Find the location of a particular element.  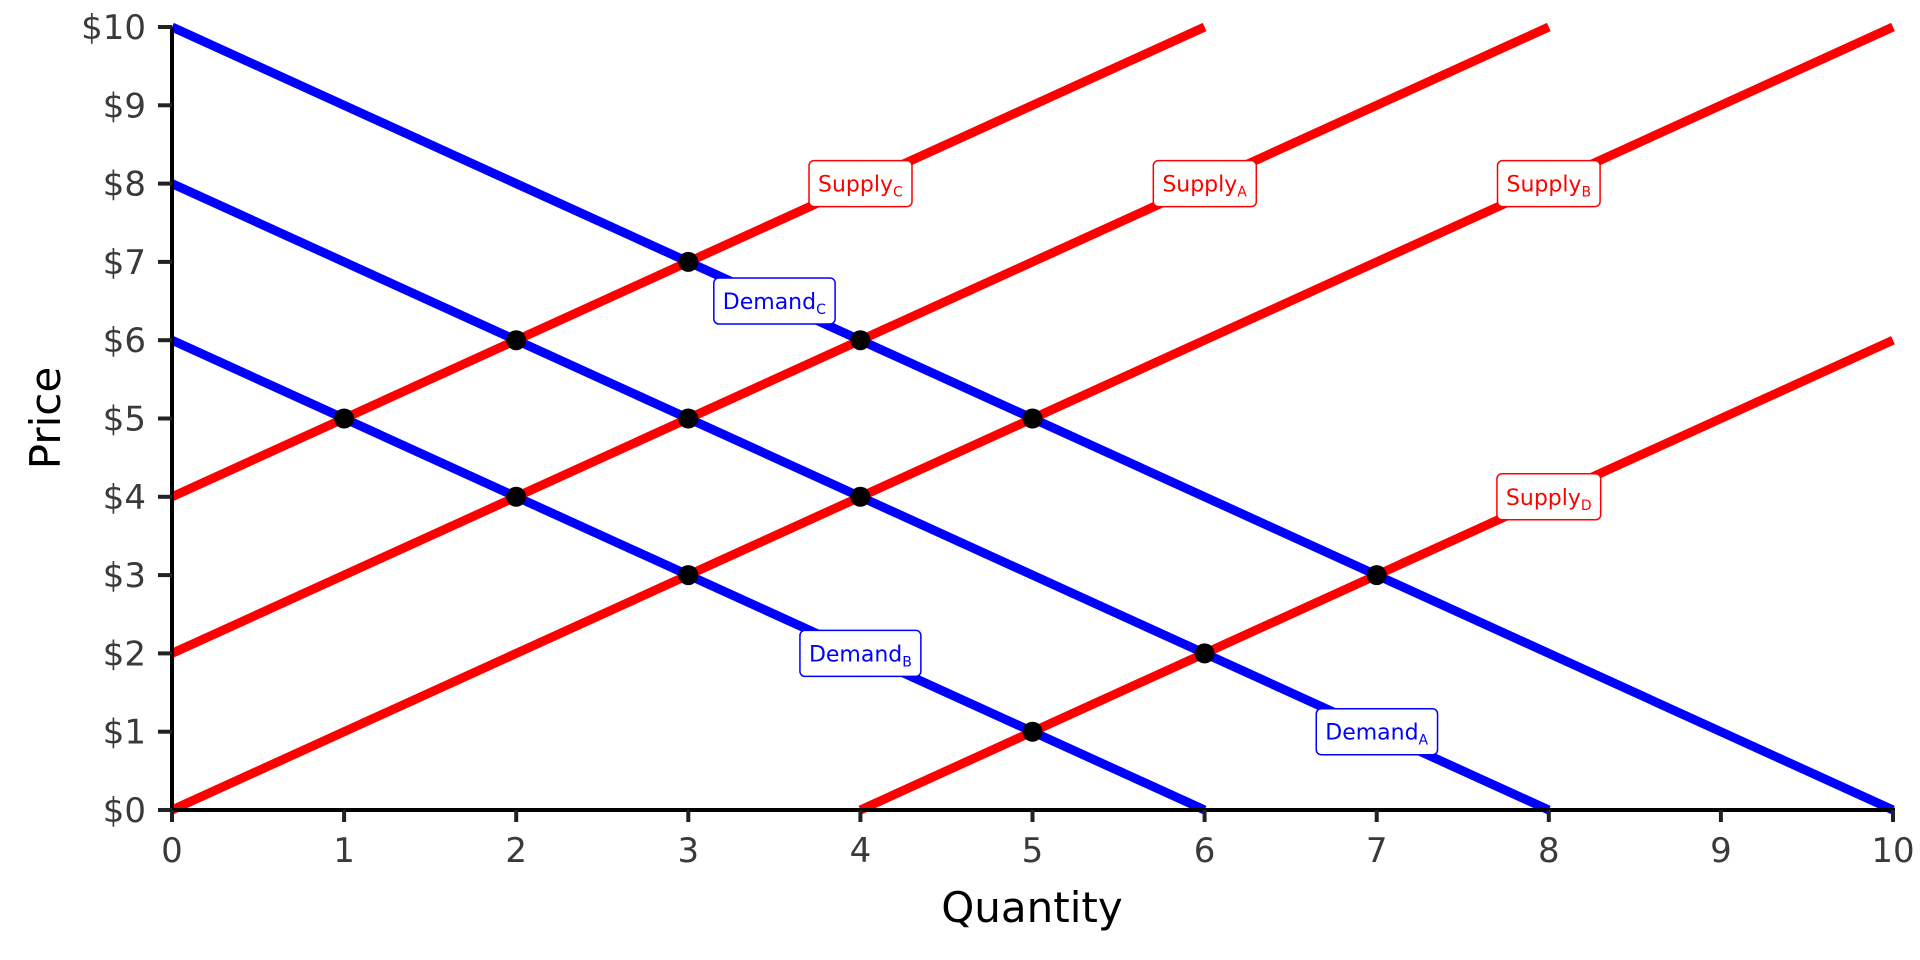

demand-c-label: DemandC is located at coordinates (774, 301).